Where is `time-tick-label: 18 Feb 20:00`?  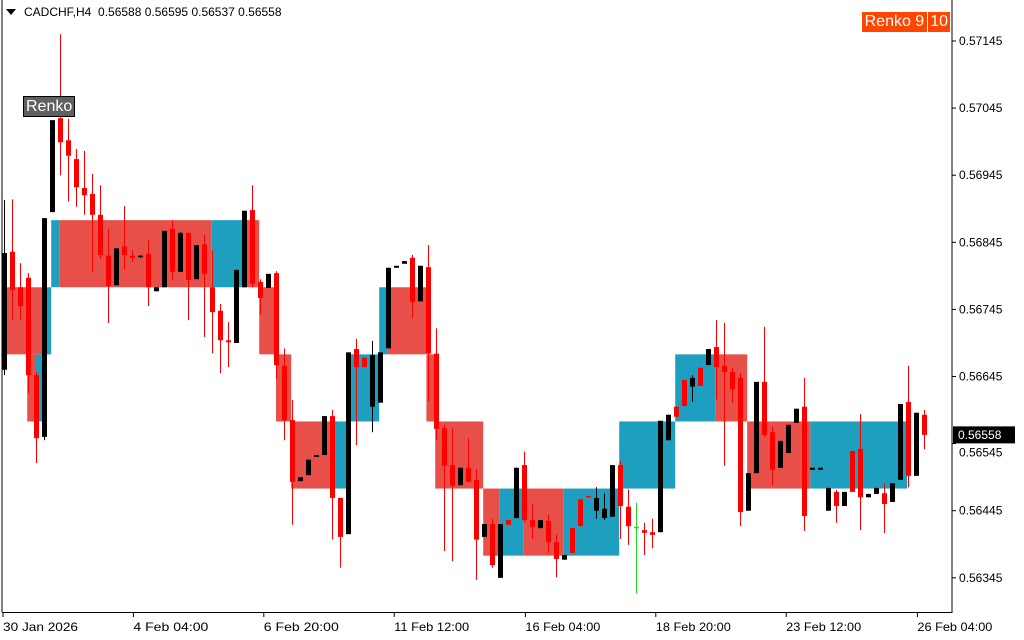 time-tick-label: 18 Feb 20:00 is located at coordinates (693, 627).